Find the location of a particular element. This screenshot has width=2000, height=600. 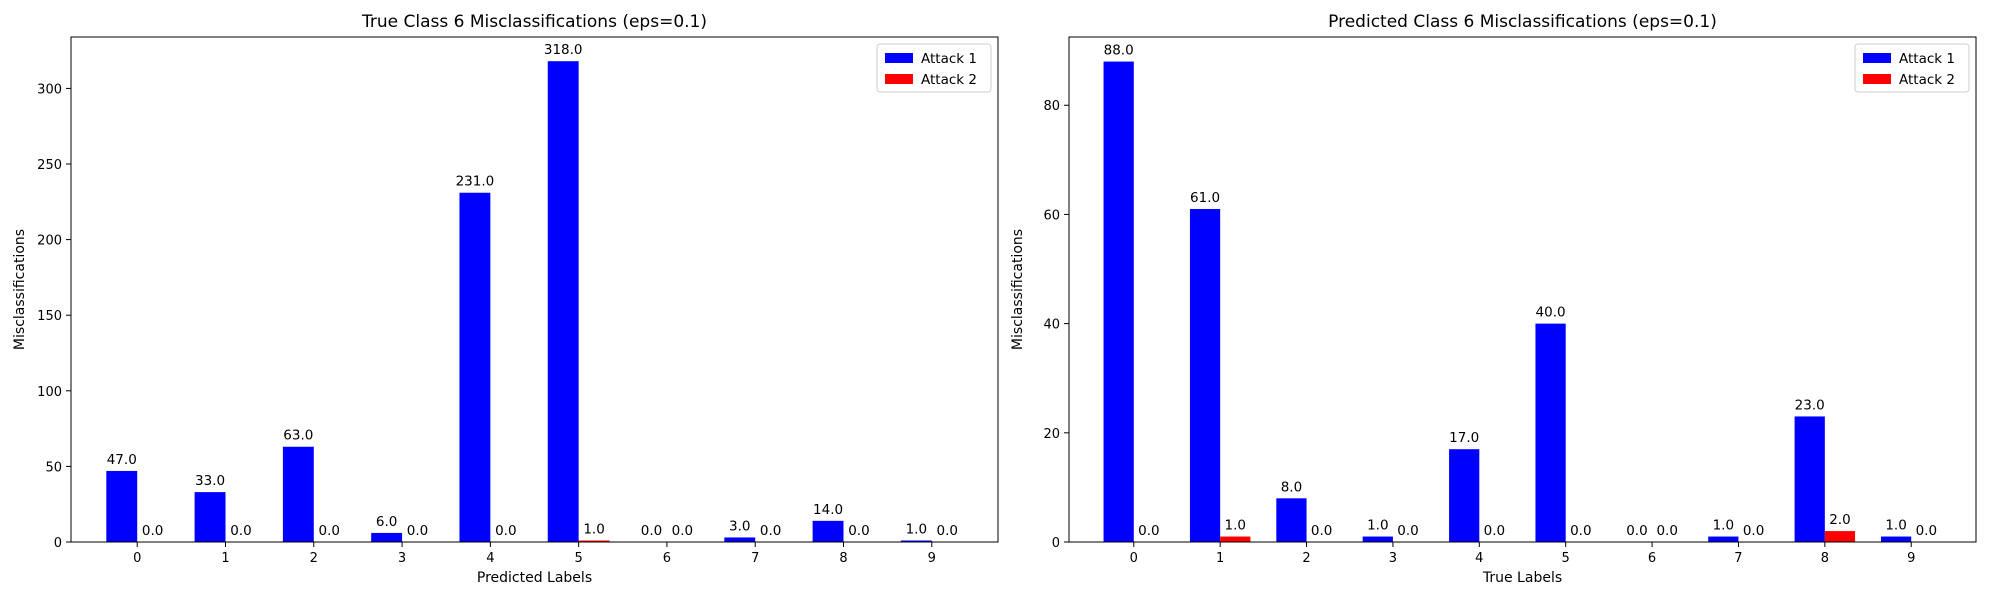

data-label-attack-1-4: 231.0 is located at coordinates (475, 182).